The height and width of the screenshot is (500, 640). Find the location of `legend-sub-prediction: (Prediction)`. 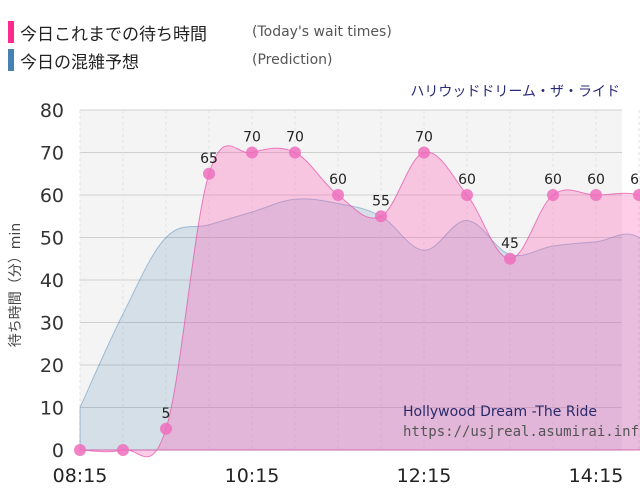

legend-sub-prediction: (Prediction) is located at coordinates (292, 60).